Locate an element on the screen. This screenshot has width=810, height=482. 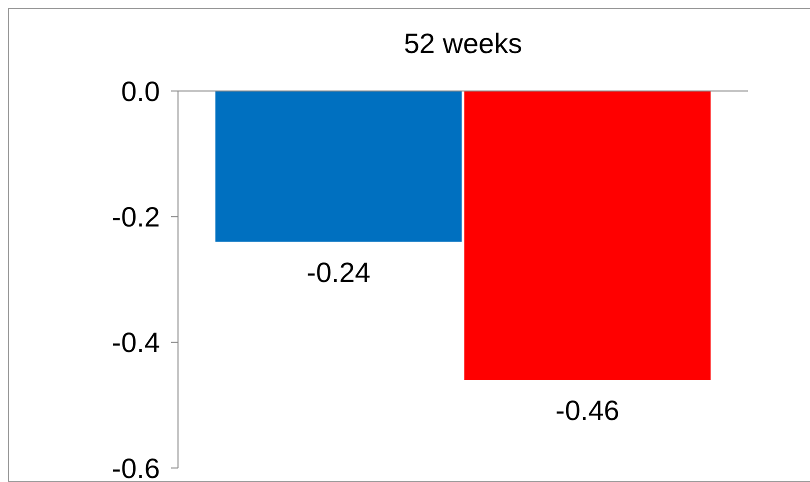
data-label: -0.46 is located at coordinates (588, 410).